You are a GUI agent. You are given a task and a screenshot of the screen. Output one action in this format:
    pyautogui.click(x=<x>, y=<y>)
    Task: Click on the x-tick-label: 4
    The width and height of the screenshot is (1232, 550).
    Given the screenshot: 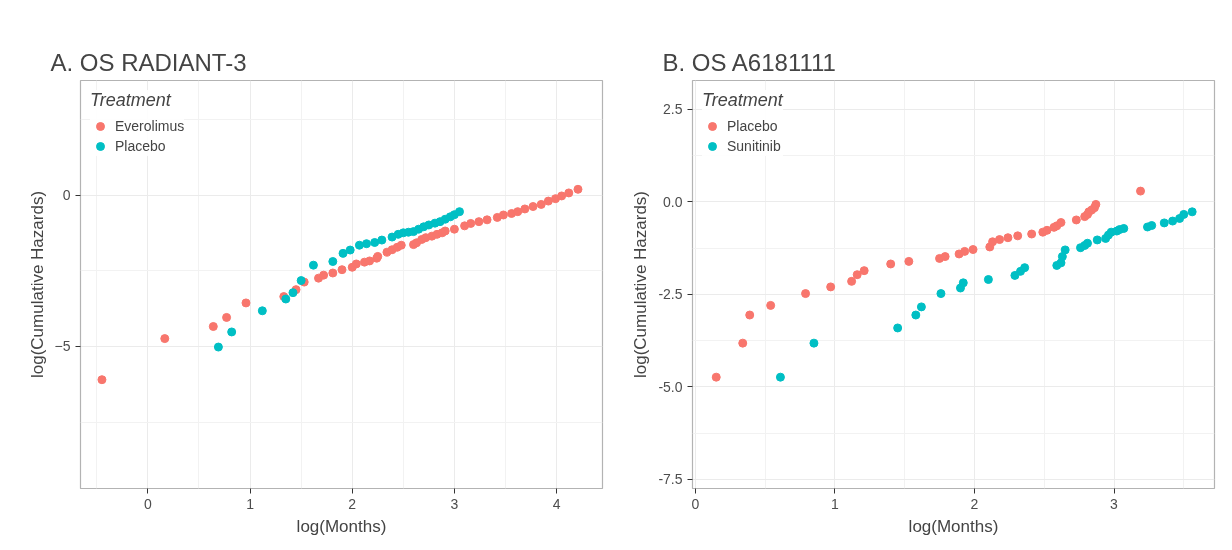 What is the action you would take?
    pyautogui.click(x=556, y=503)
    